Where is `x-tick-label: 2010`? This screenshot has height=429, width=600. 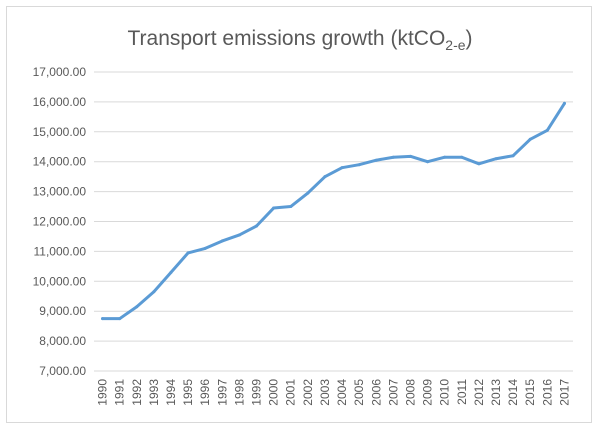
x-tick-label: 2010 is located at coordinates (445, 392).